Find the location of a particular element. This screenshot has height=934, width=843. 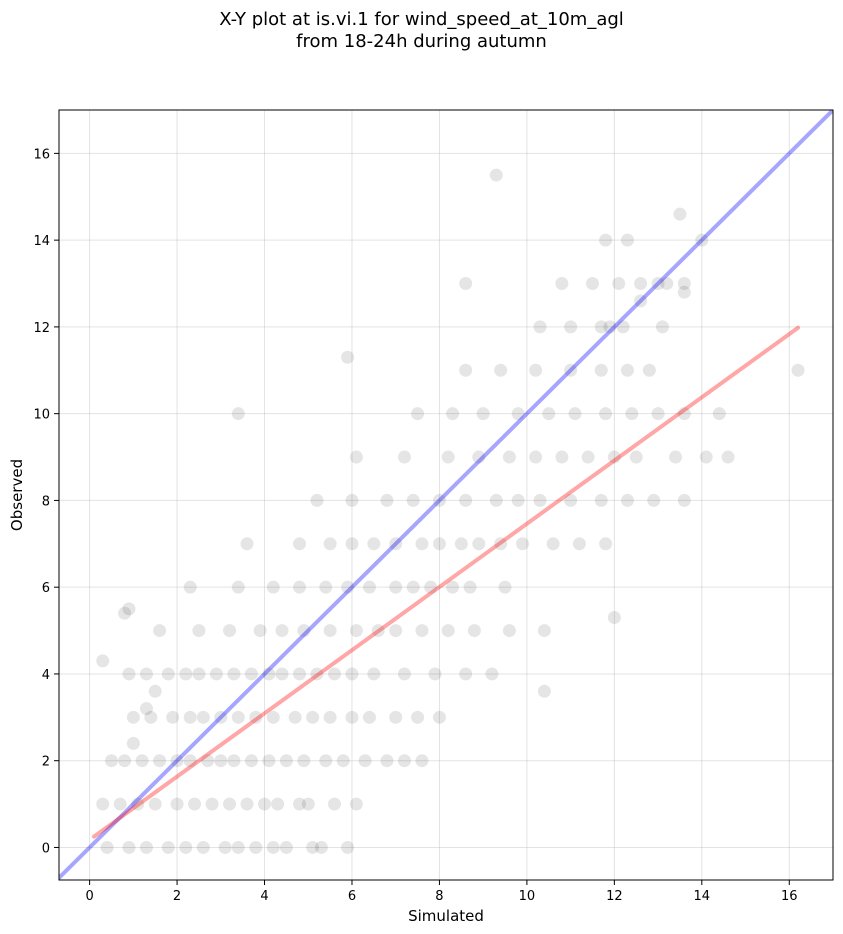

y-tick-label: 2 is located at coordinates (46, 762).